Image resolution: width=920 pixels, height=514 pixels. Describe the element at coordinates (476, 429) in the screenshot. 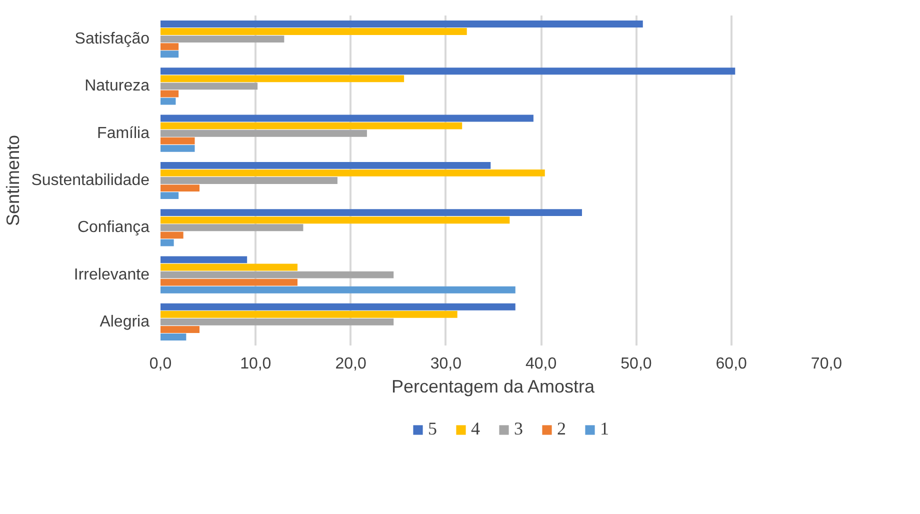

I see `legend-label: 4` at that location.